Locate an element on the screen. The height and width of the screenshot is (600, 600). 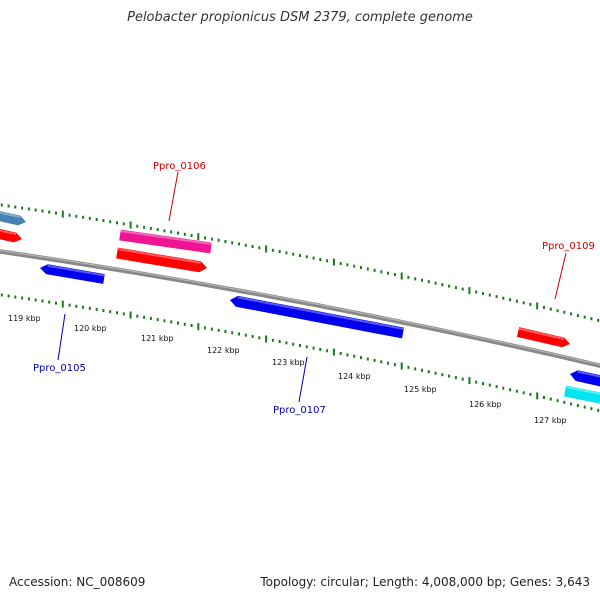
gene-cyan-right is located at coordinates (581, 395).